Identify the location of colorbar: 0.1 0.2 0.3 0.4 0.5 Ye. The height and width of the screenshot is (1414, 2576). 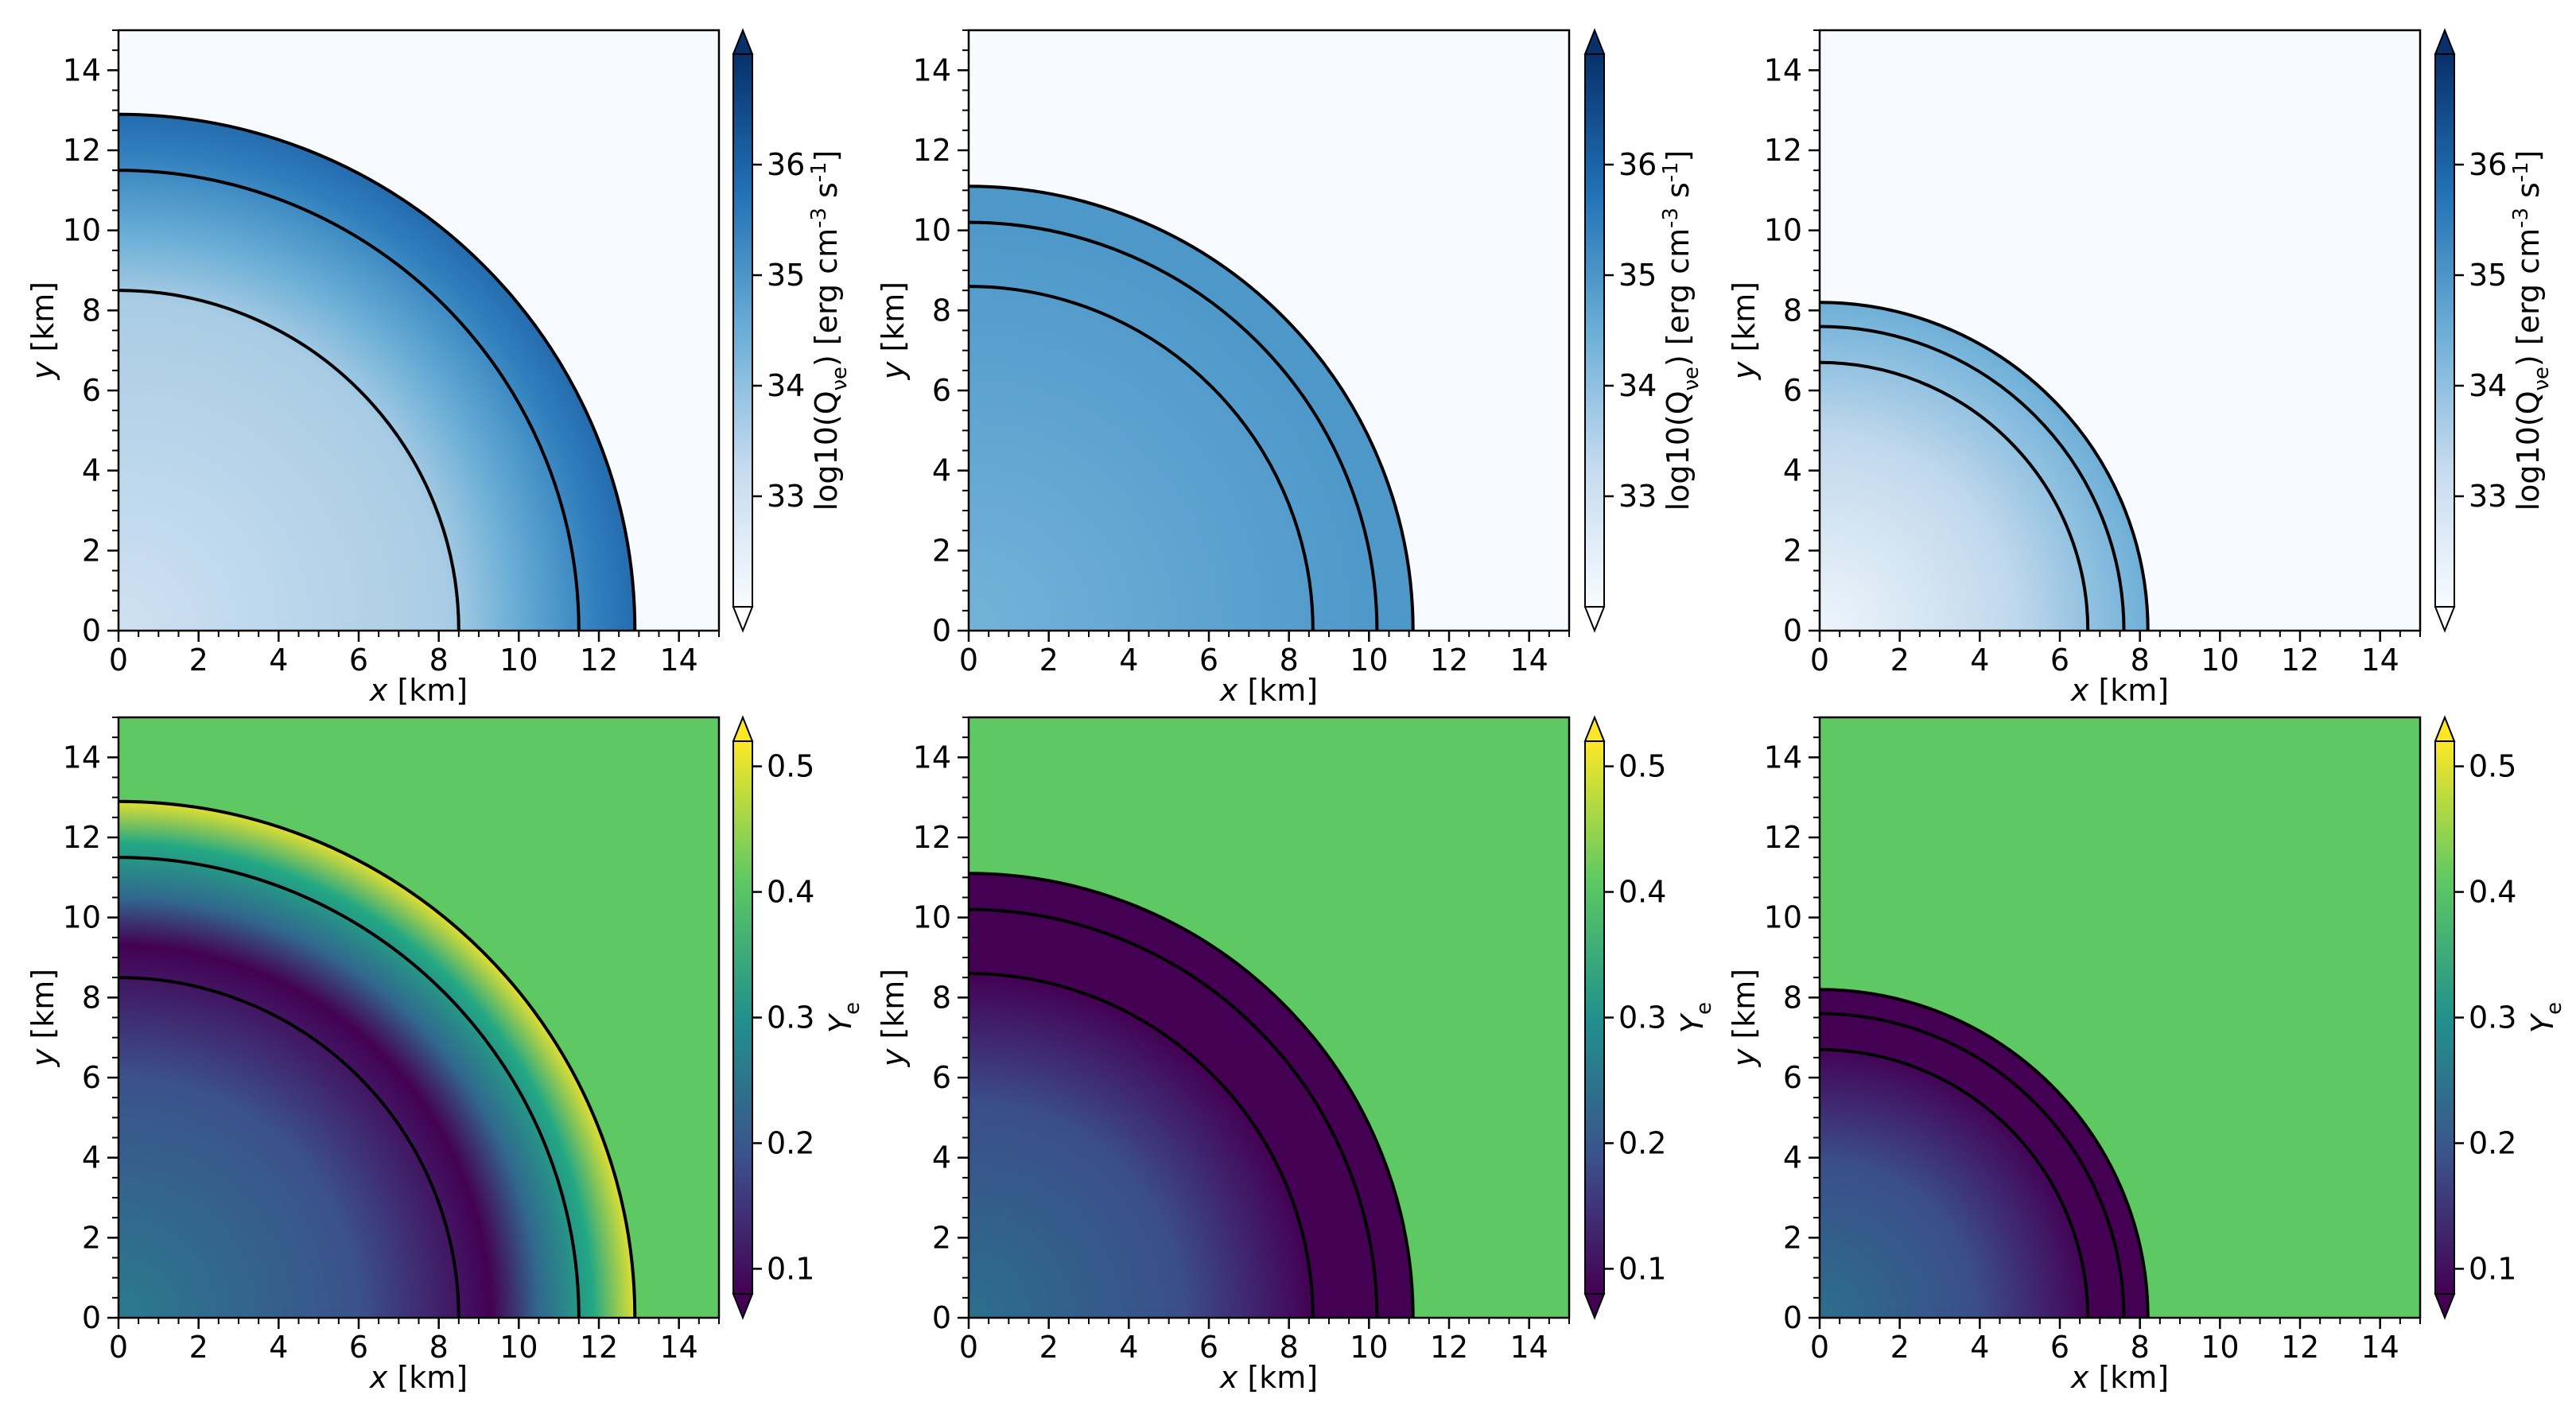
(798, 1017).